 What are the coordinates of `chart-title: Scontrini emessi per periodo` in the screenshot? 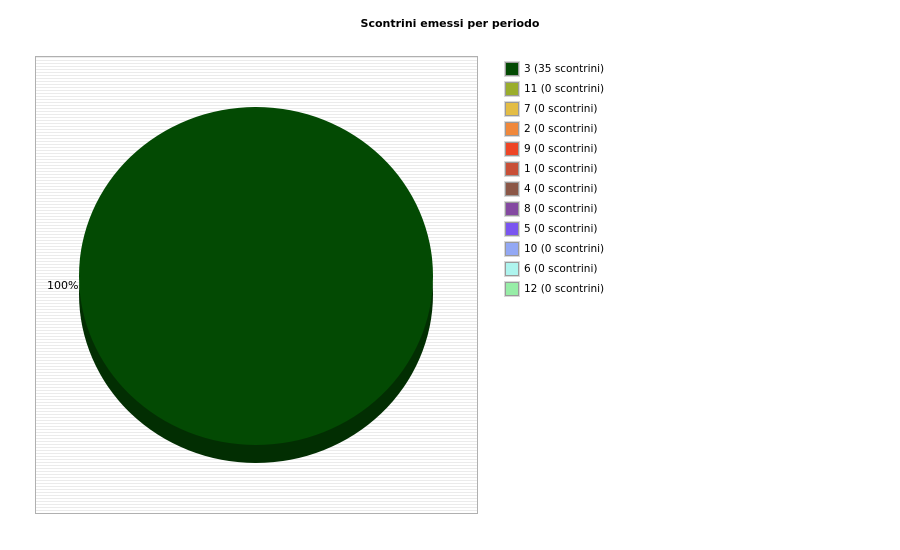 It's located at (450, 23).